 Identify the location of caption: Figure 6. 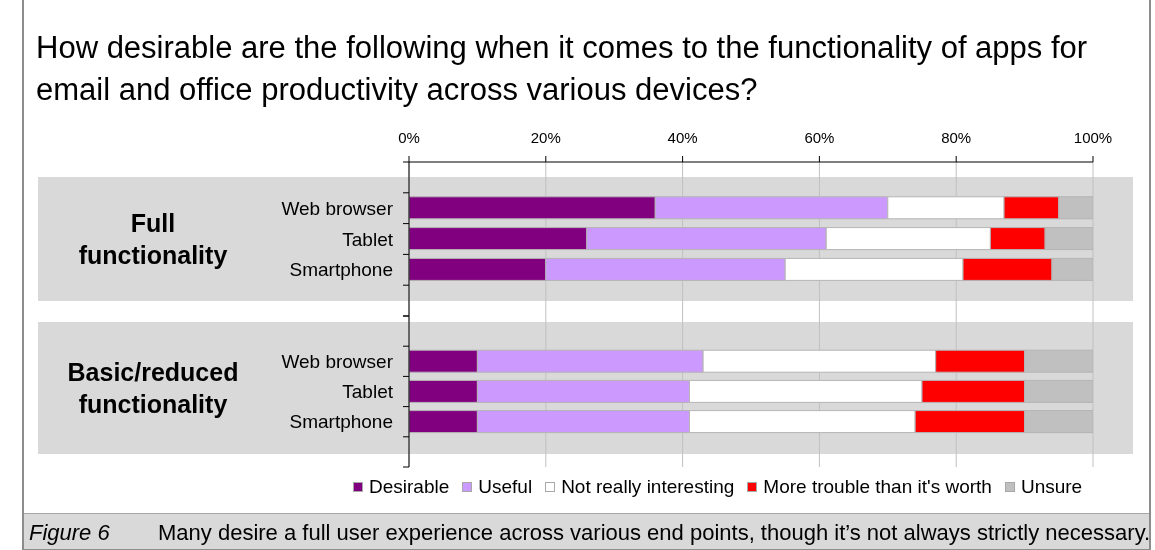
(69, 532).